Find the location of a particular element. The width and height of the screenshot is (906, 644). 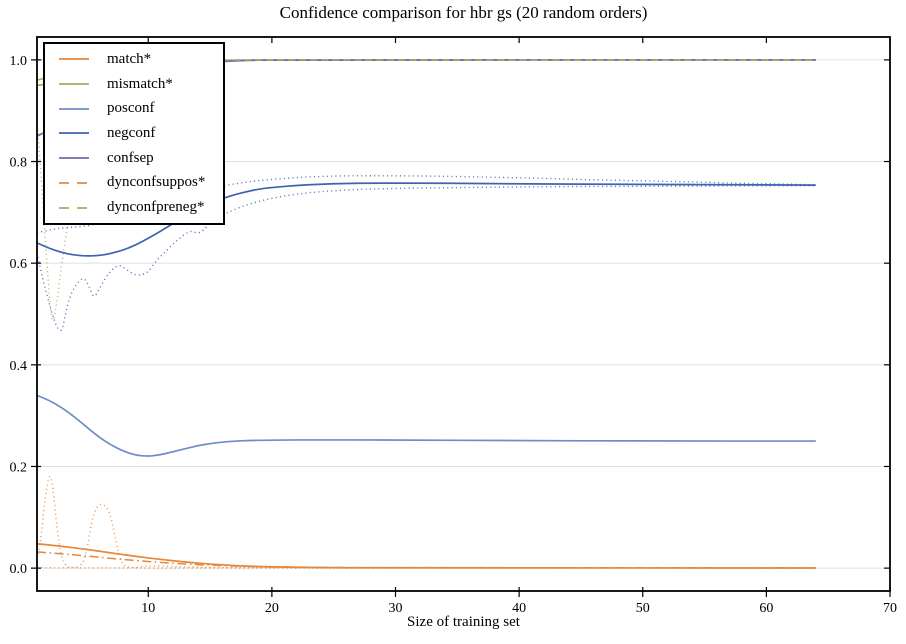

y-tick-label: 0.0 is located at coordinates (19, 569).